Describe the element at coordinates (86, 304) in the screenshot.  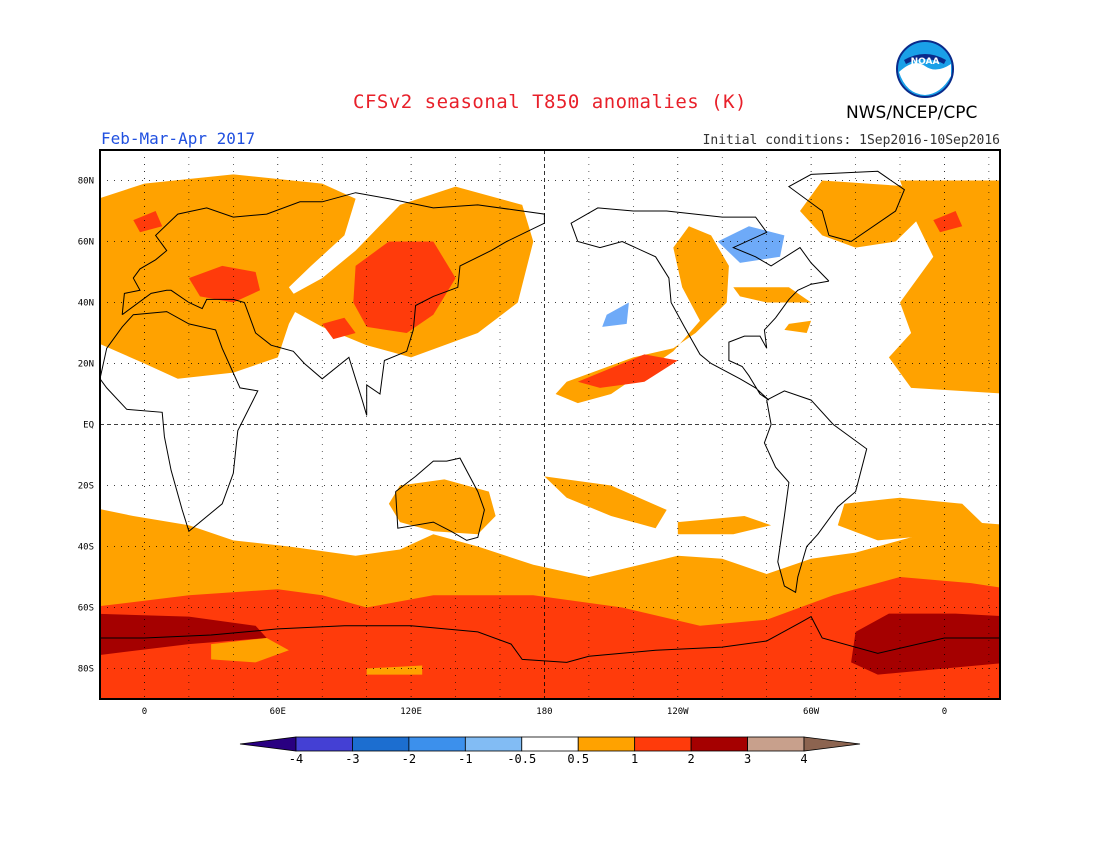
I see `lat-label: 40N` at that location.